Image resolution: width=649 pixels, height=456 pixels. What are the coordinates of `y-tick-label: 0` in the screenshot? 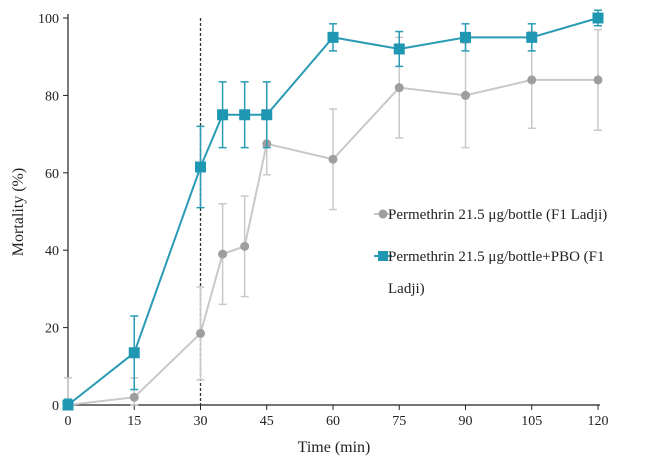 It's located at (55, 406).